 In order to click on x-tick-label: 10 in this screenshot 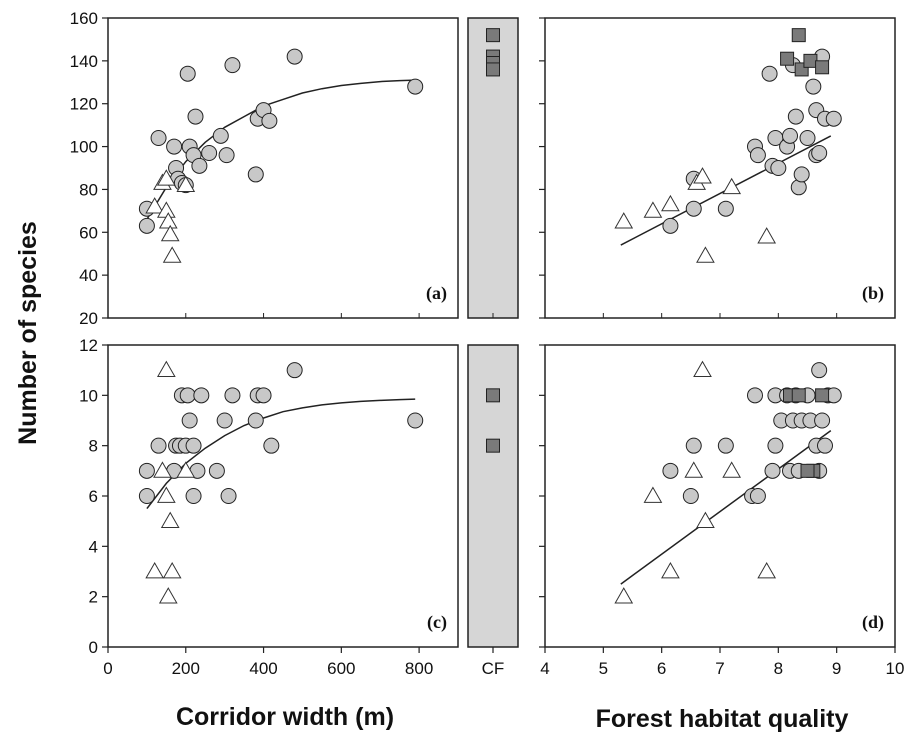, I will do `click(895, 668)`.